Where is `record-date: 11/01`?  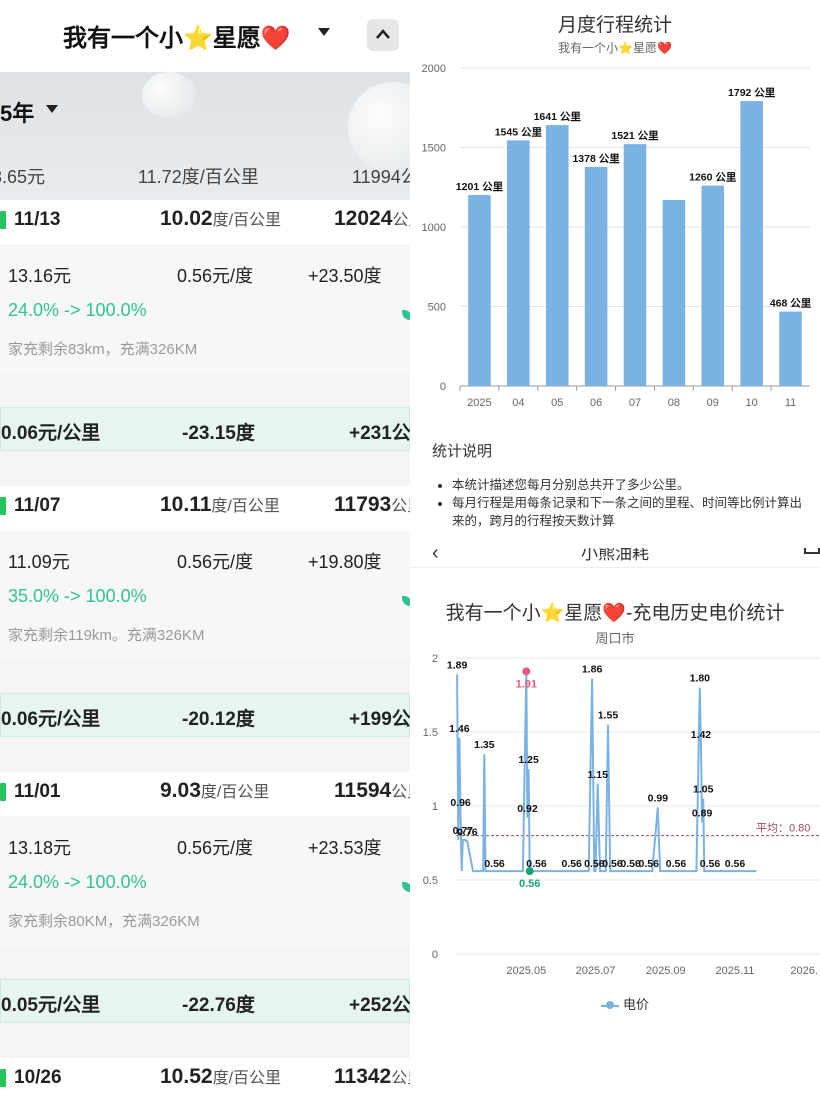 record-date: 11/01 is located at coordinates (37, 791).